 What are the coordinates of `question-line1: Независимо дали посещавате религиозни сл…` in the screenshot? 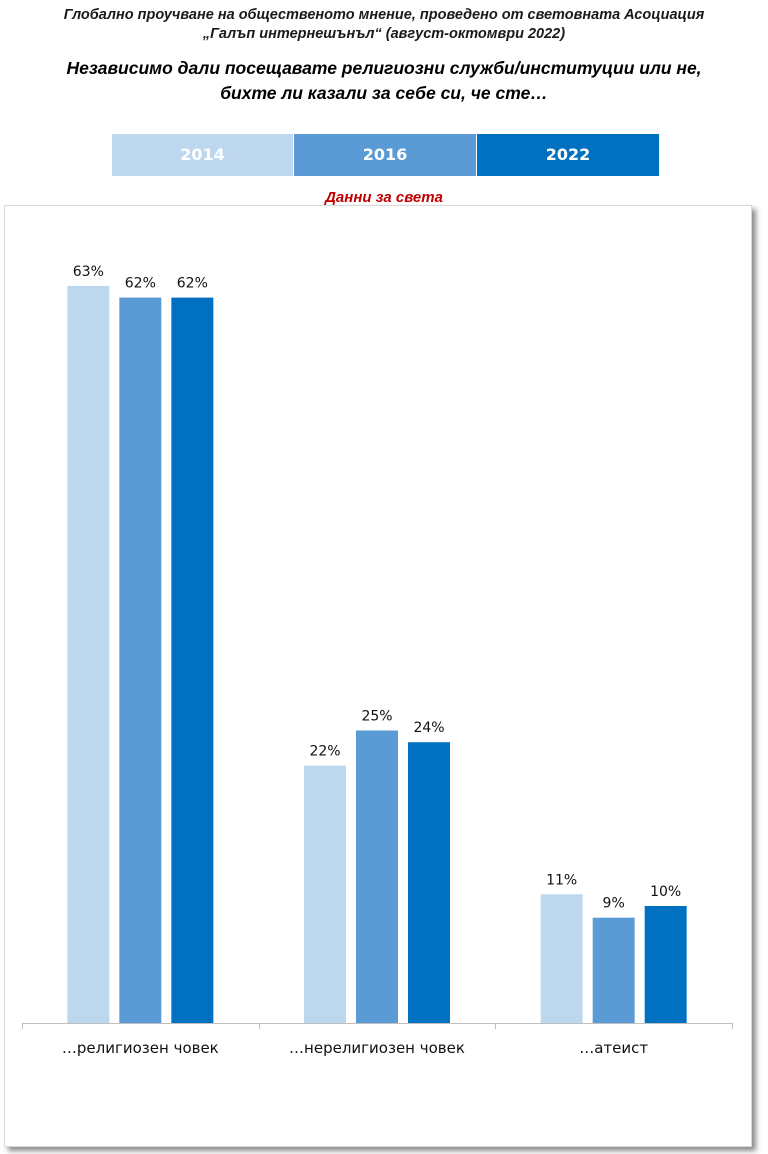 It's located at (384, 68).